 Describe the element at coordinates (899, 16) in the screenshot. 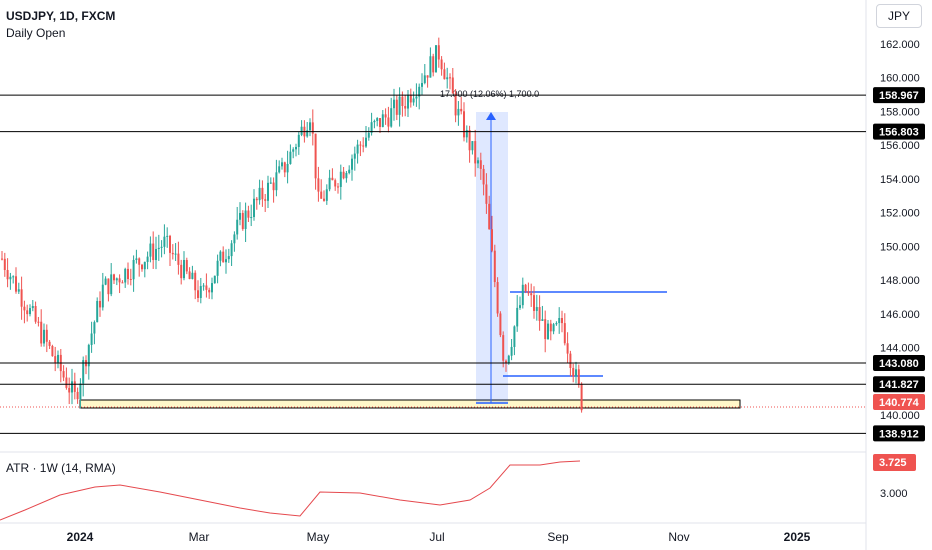

I see `currency-button: JPY` at that location.